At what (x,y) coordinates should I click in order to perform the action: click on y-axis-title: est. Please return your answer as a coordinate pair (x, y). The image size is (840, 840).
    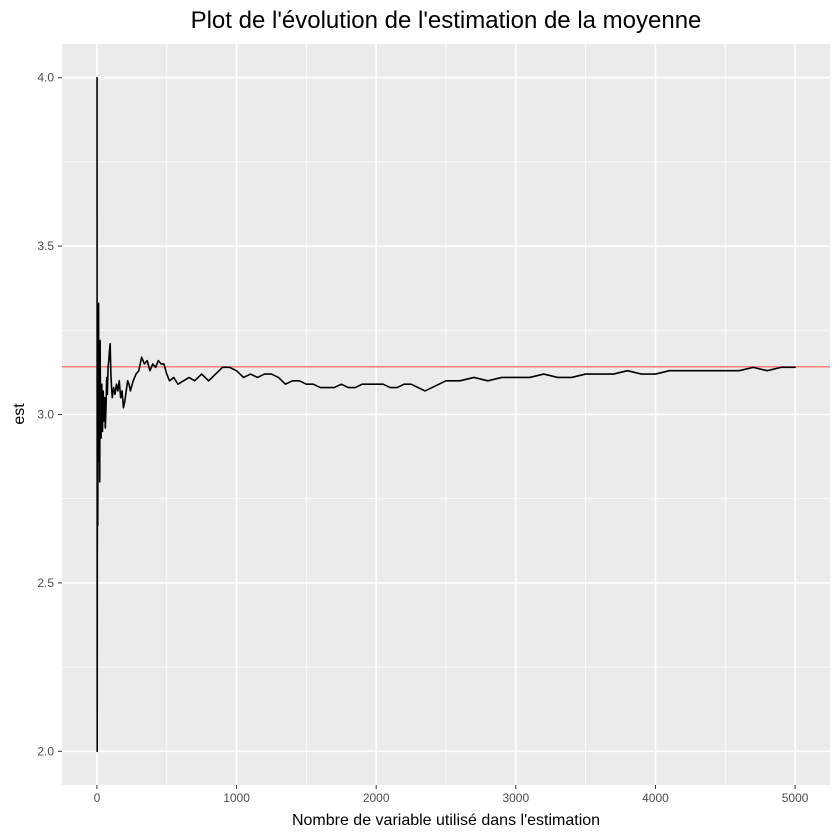
    Looking at the image, I should click on (19, 414).